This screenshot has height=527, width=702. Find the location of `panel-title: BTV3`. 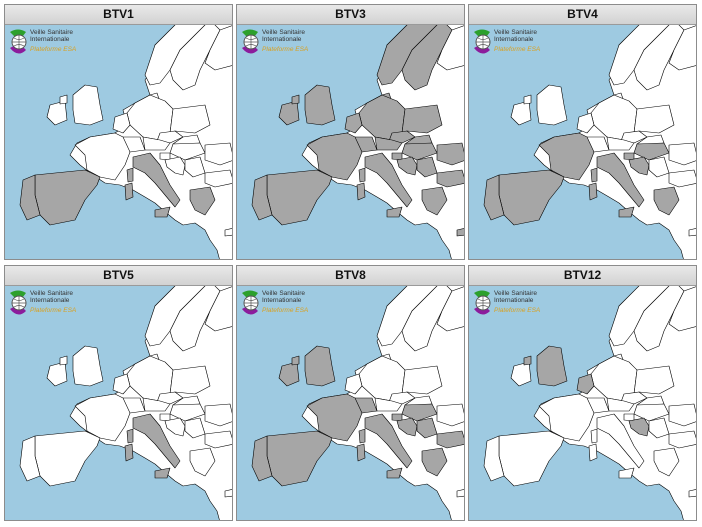

panel-title: BTV3 is located at coordinates (350, 15).